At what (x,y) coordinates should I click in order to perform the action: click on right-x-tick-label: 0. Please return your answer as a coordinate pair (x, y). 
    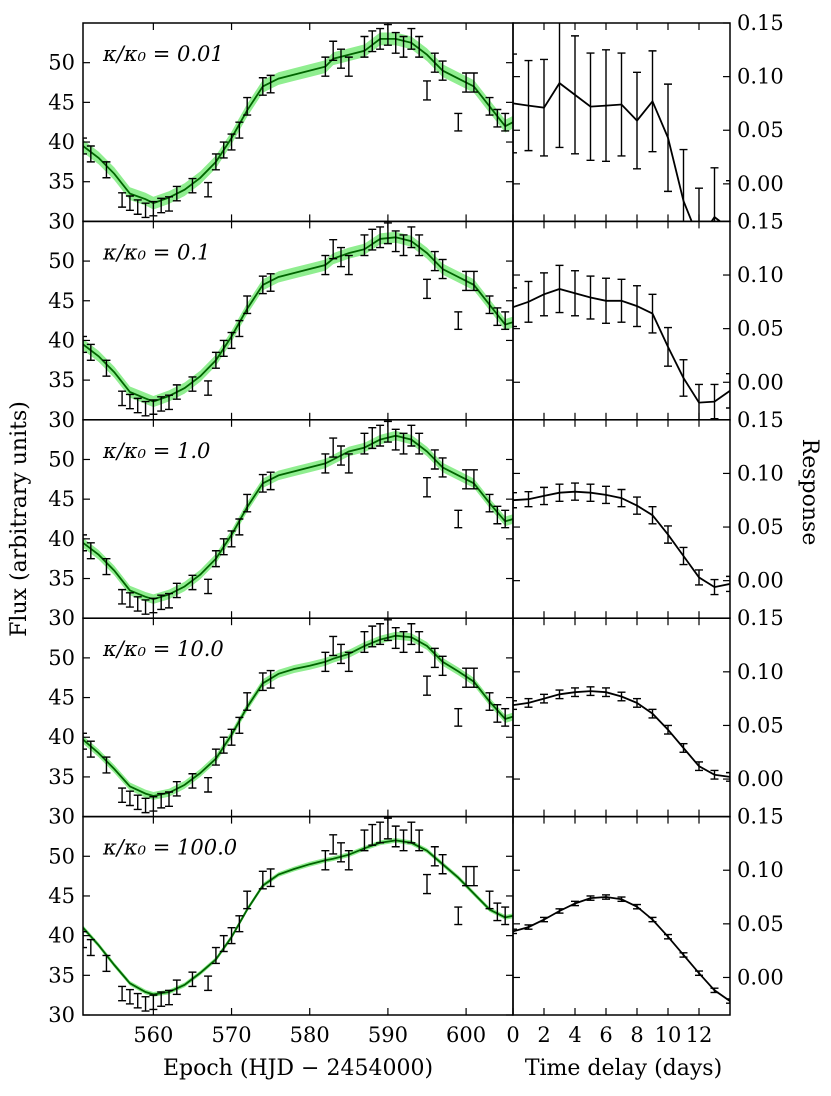
    Looking at the image, I should click on (512, 1035).